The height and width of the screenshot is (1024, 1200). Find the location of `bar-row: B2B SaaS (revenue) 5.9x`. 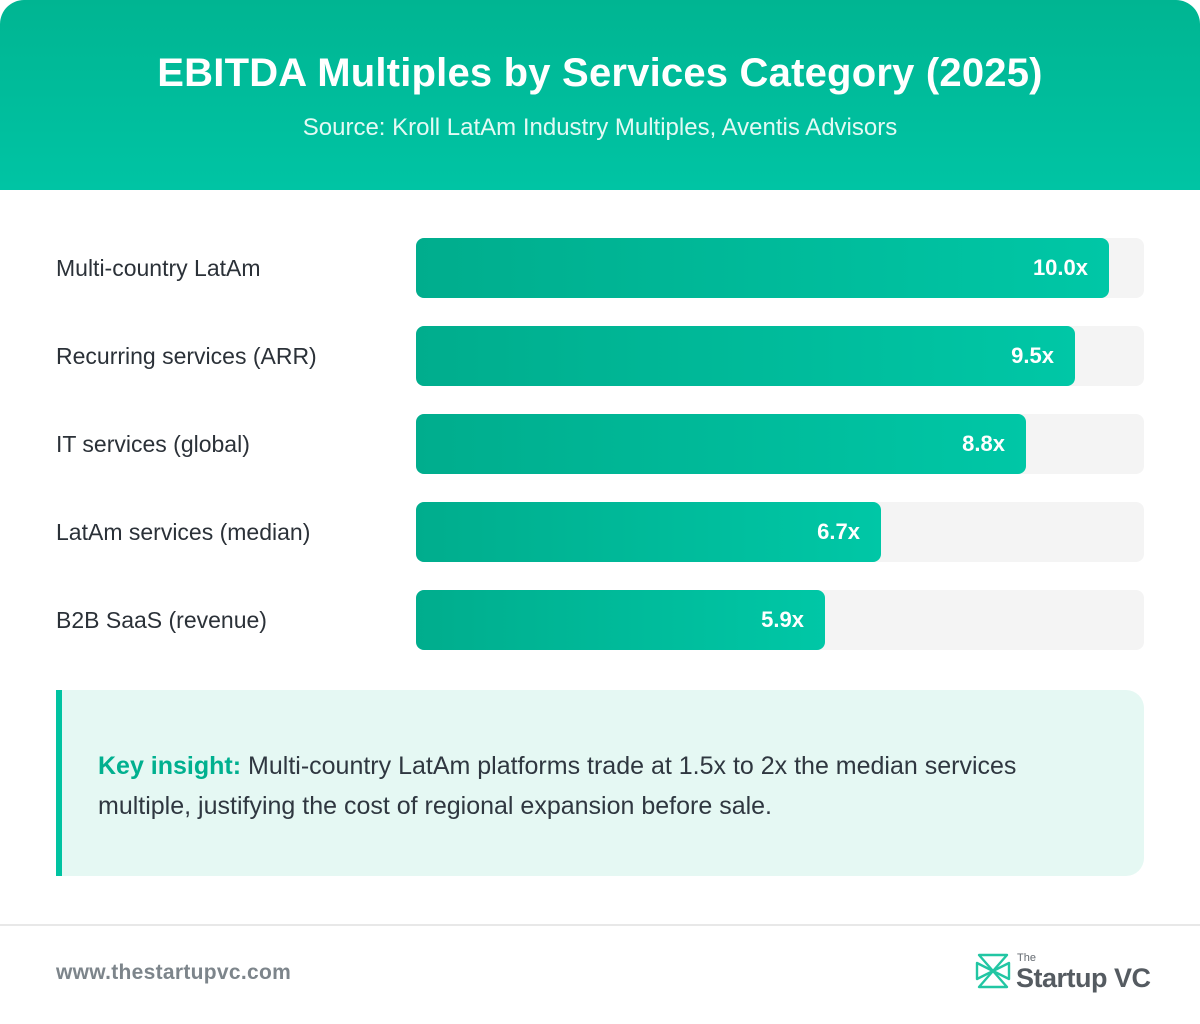

bar-row: B2B SaaS (revenue) 5.9x is located at coordinates (600, 620).